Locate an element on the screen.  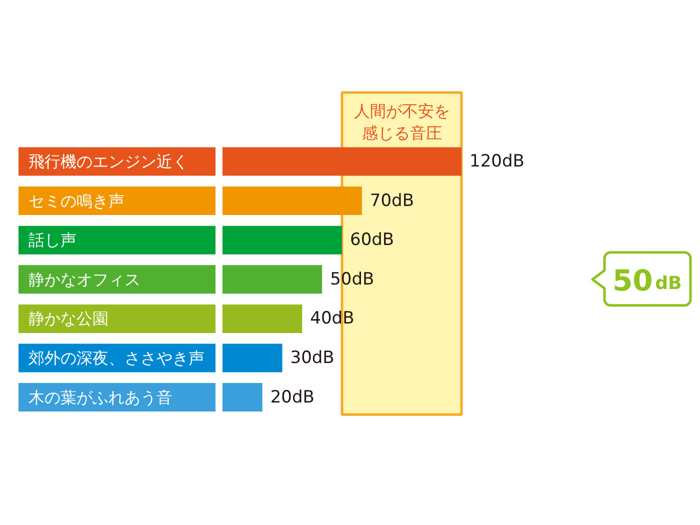
data-label: 20dB is located at coordinates (292, 397).